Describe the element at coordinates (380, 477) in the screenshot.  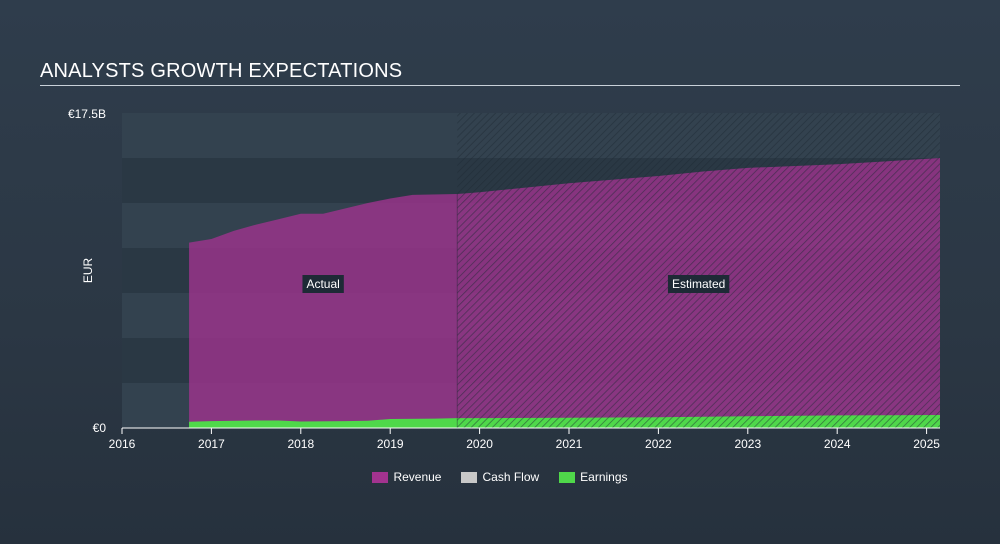
I see `legend-swatch-revenue` at that location.